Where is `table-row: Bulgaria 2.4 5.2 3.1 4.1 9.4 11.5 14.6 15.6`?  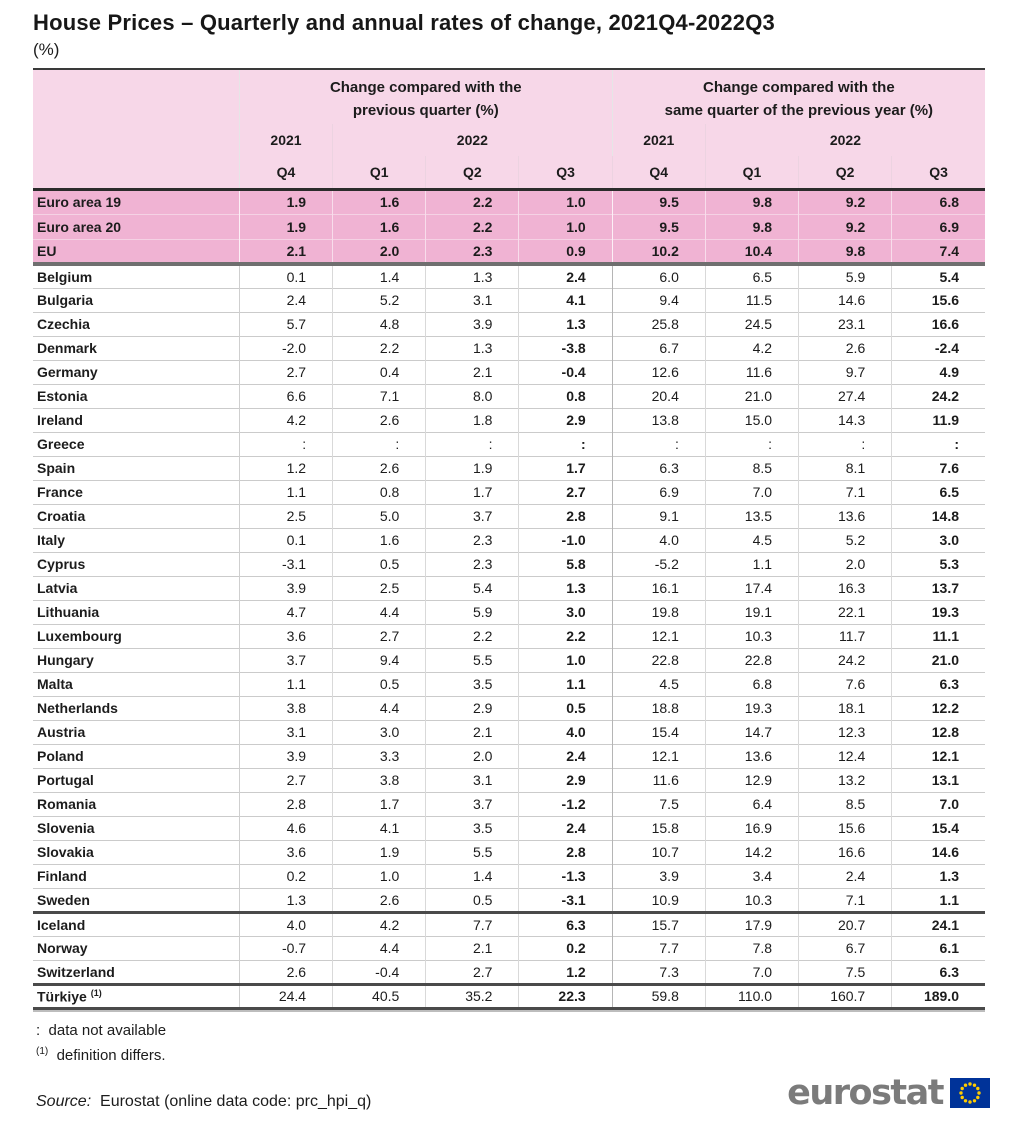
table-row: Bulgaria 2.4 5.2 3.1 4.1 9.4 11.5 14.6 15.6 is located at coordinates (509, 300).